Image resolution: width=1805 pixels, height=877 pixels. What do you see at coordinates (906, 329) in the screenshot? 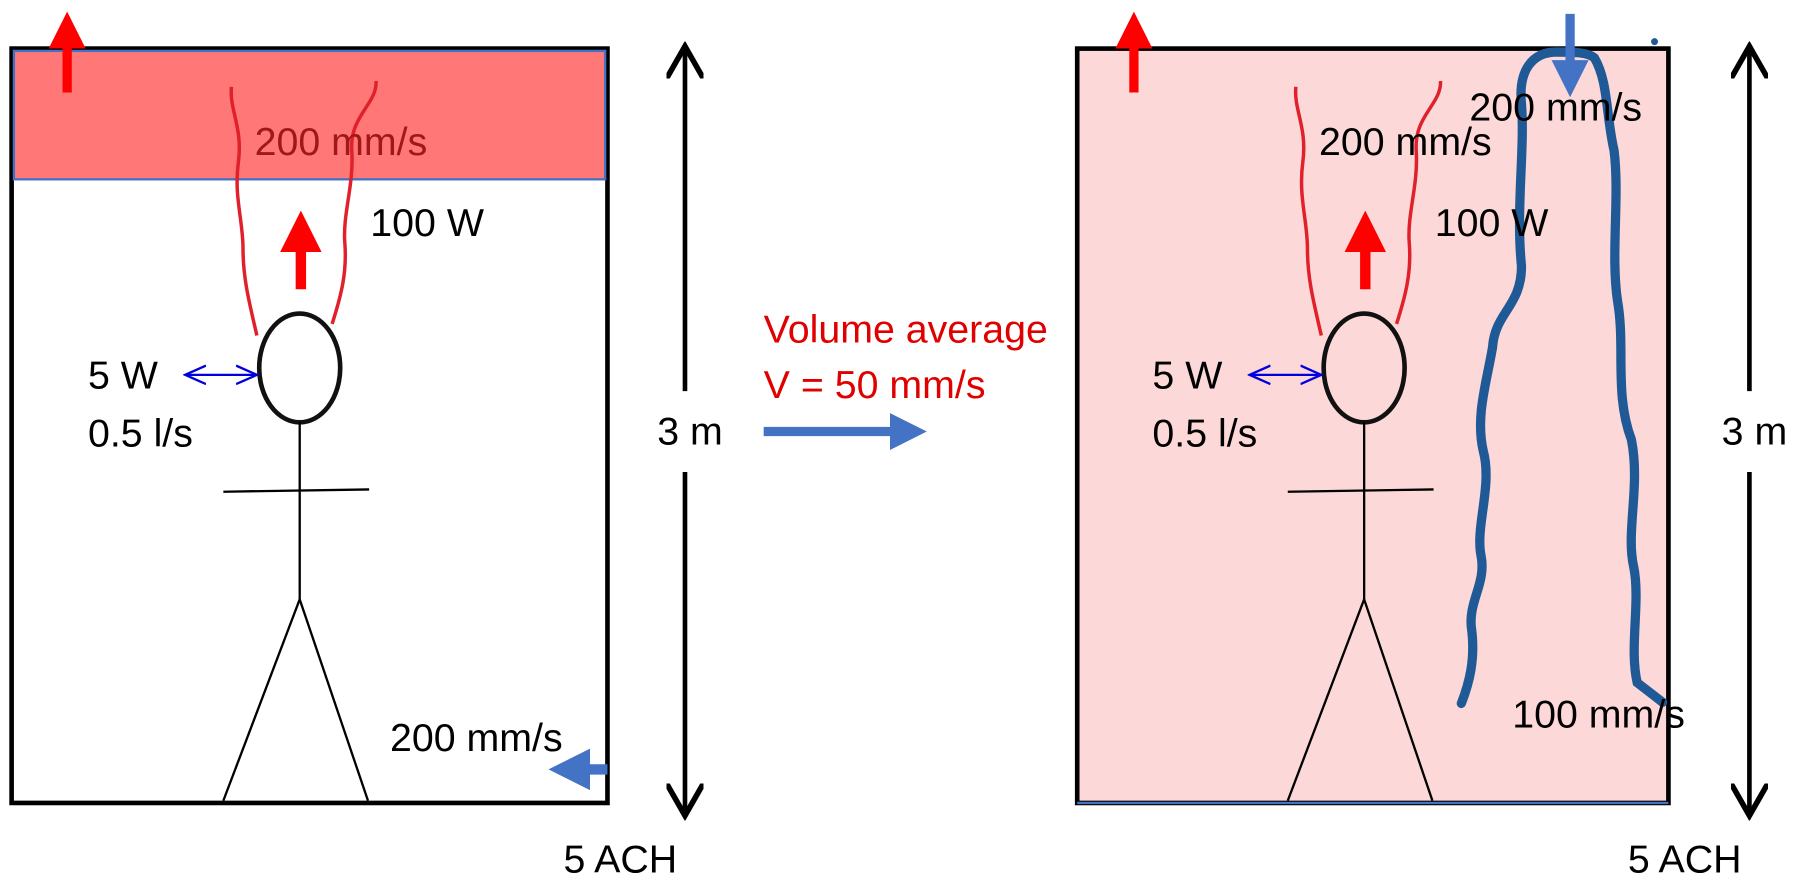
I see `average-label: Volume average` at bounding box center [906, 329].